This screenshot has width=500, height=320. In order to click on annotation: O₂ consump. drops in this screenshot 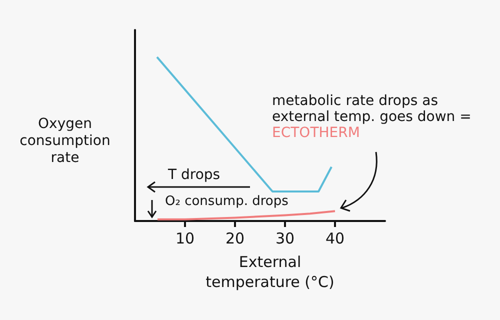, I will do `click(226, 201)`.